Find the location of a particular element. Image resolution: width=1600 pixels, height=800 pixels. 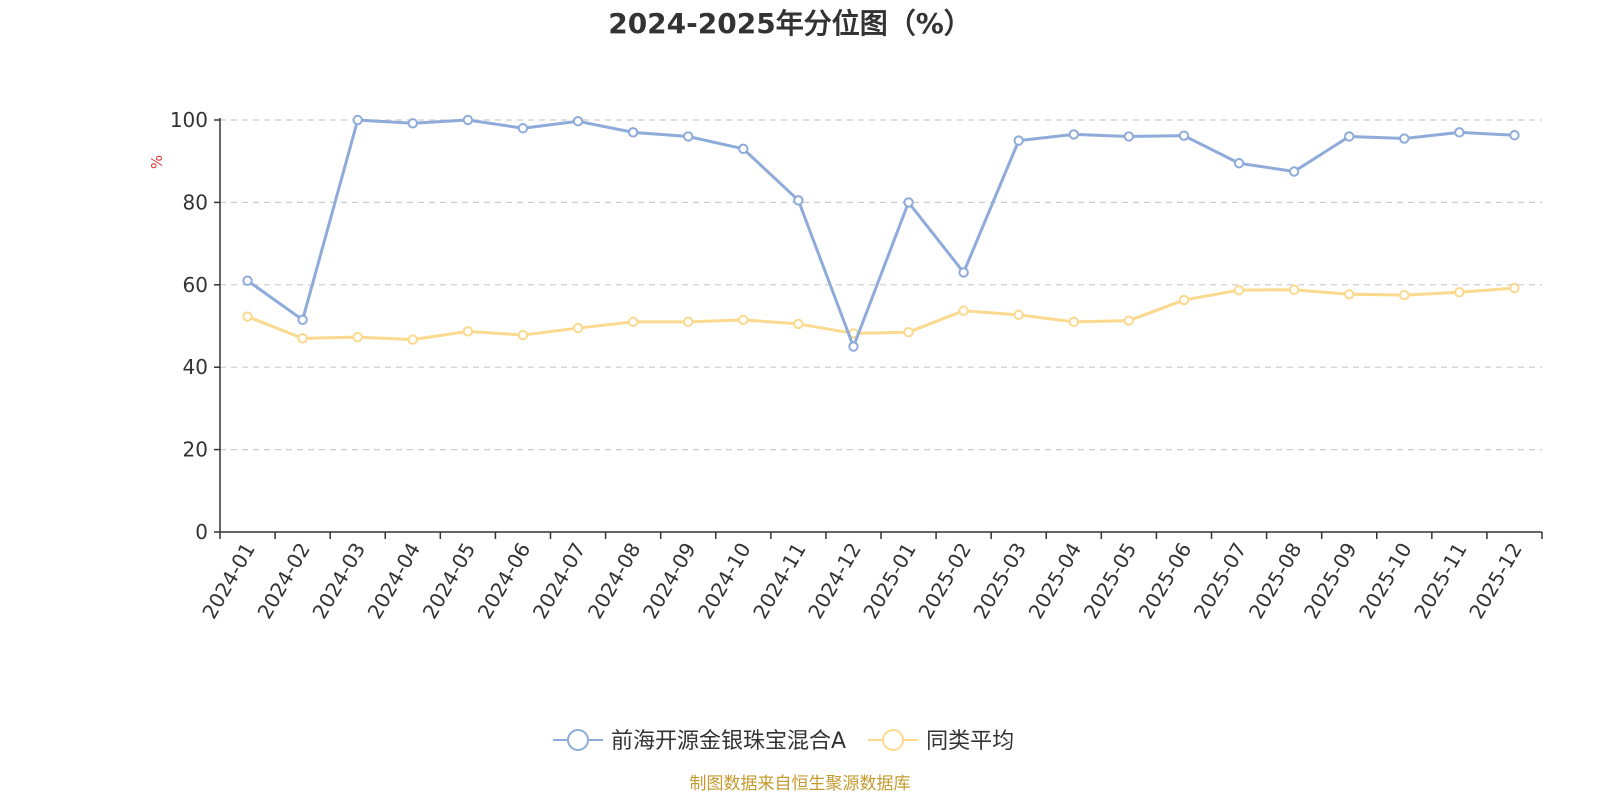

x-tick-label-2024-01: 2024-01 is located at coordinates (228, 581).